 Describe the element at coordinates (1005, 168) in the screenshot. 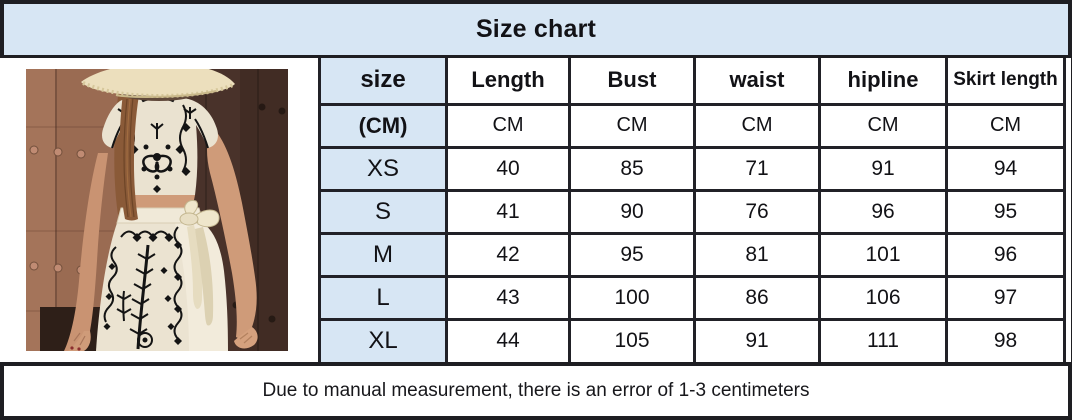

I see `measurement-cell: 94` at that location.